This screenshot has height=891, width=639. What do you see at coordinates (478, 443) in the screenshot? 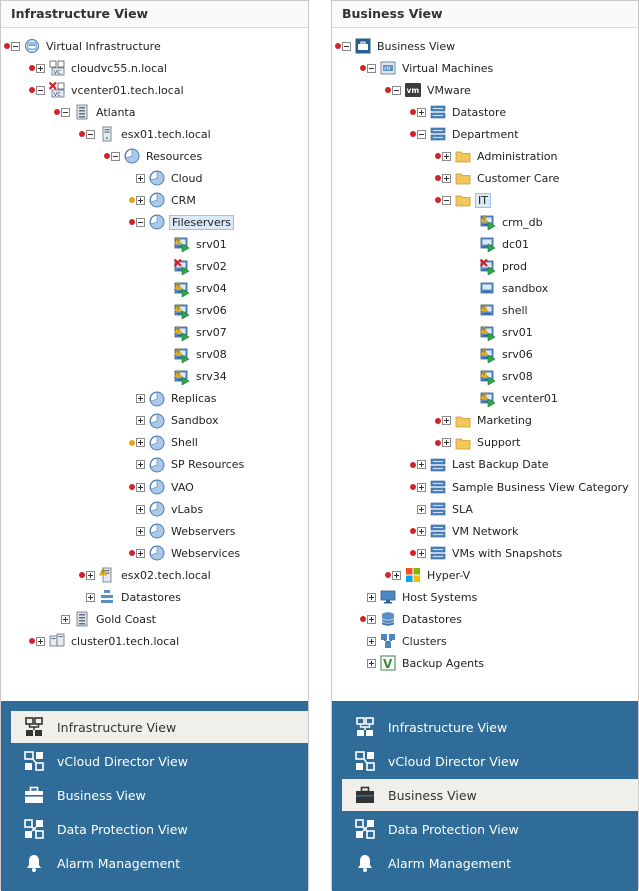
I see `tree-node: Support` at bounding box center [478, 443].